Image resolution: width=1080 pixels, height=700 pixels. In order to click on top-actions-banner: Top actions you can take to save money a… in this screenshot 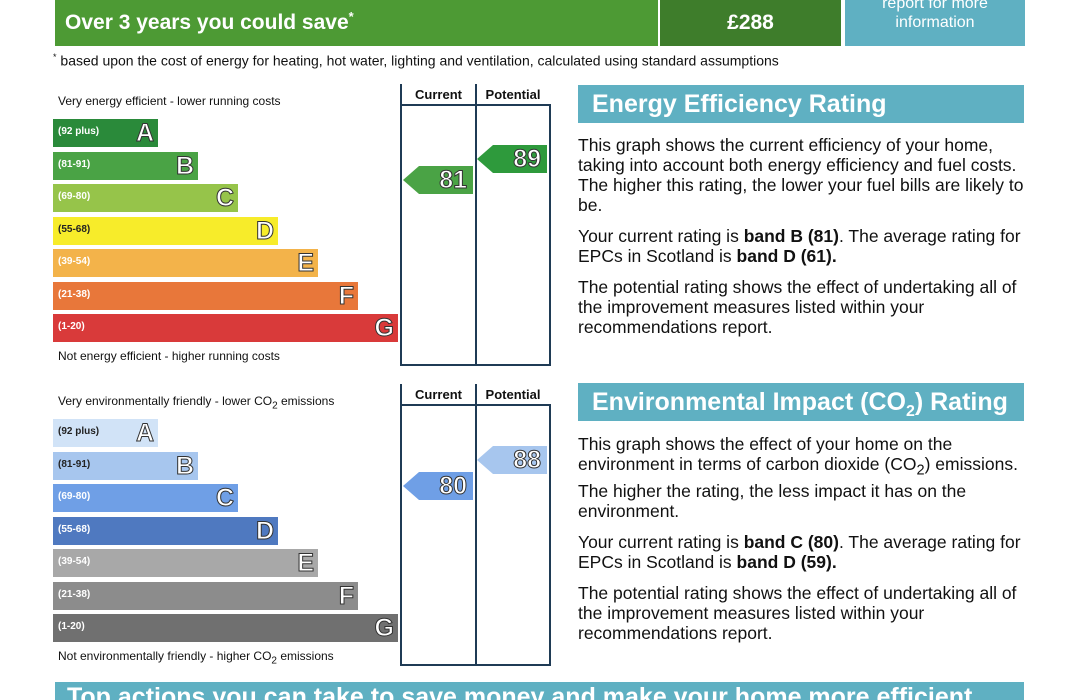, I will do `click(539, 691)`.